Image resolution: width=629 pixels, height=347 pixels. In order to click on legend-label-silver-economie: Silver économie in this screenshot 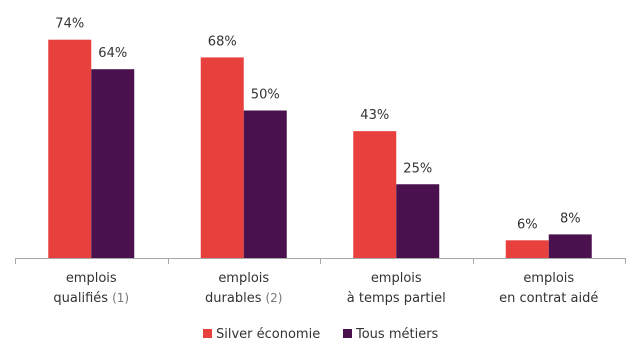, I will do `click(268, 334)`.